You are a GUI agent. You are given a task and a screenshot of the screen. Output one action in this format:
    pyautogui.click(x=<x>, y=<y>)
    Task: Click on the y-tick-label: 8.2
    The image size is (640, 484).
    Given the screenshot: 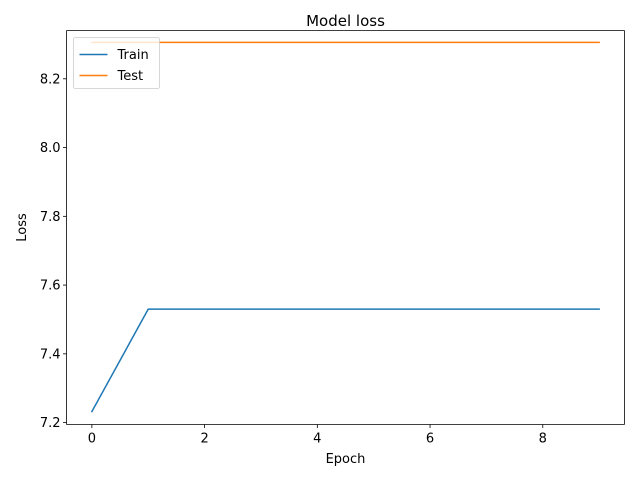 What is the action you would take?
    pyautogui.click(x=50, y=79)
    